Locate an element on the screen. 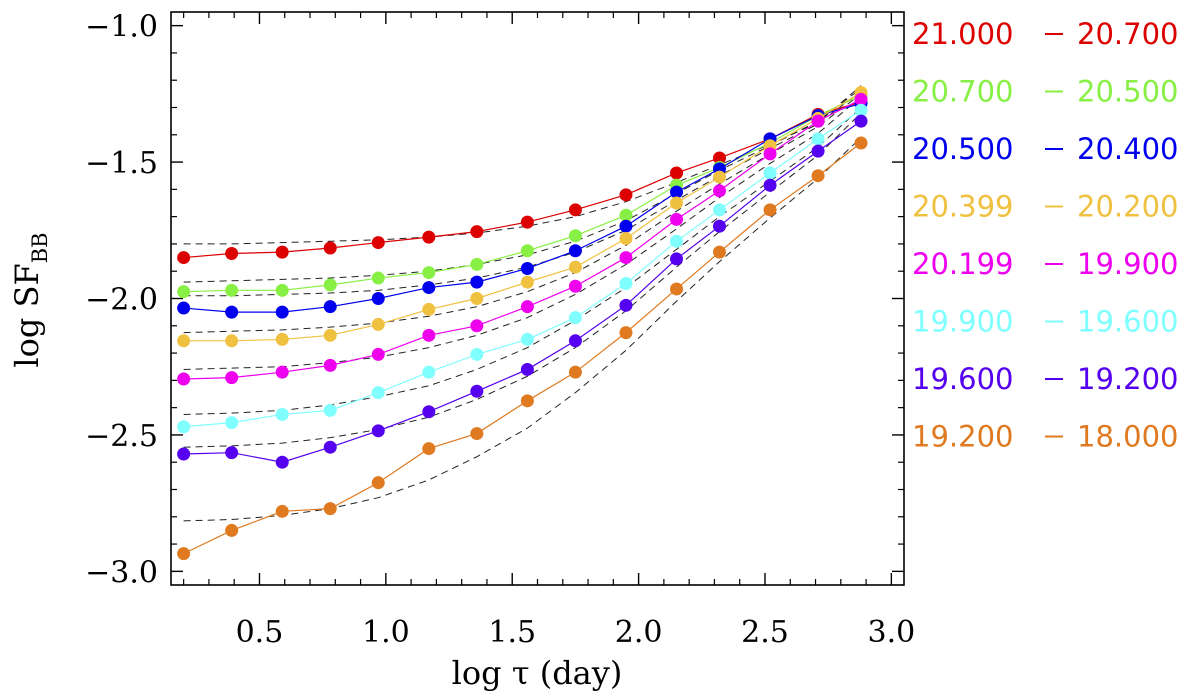 The image size is (1200, 700). legend-from: 20.500 is located at coordinates (962, 149).